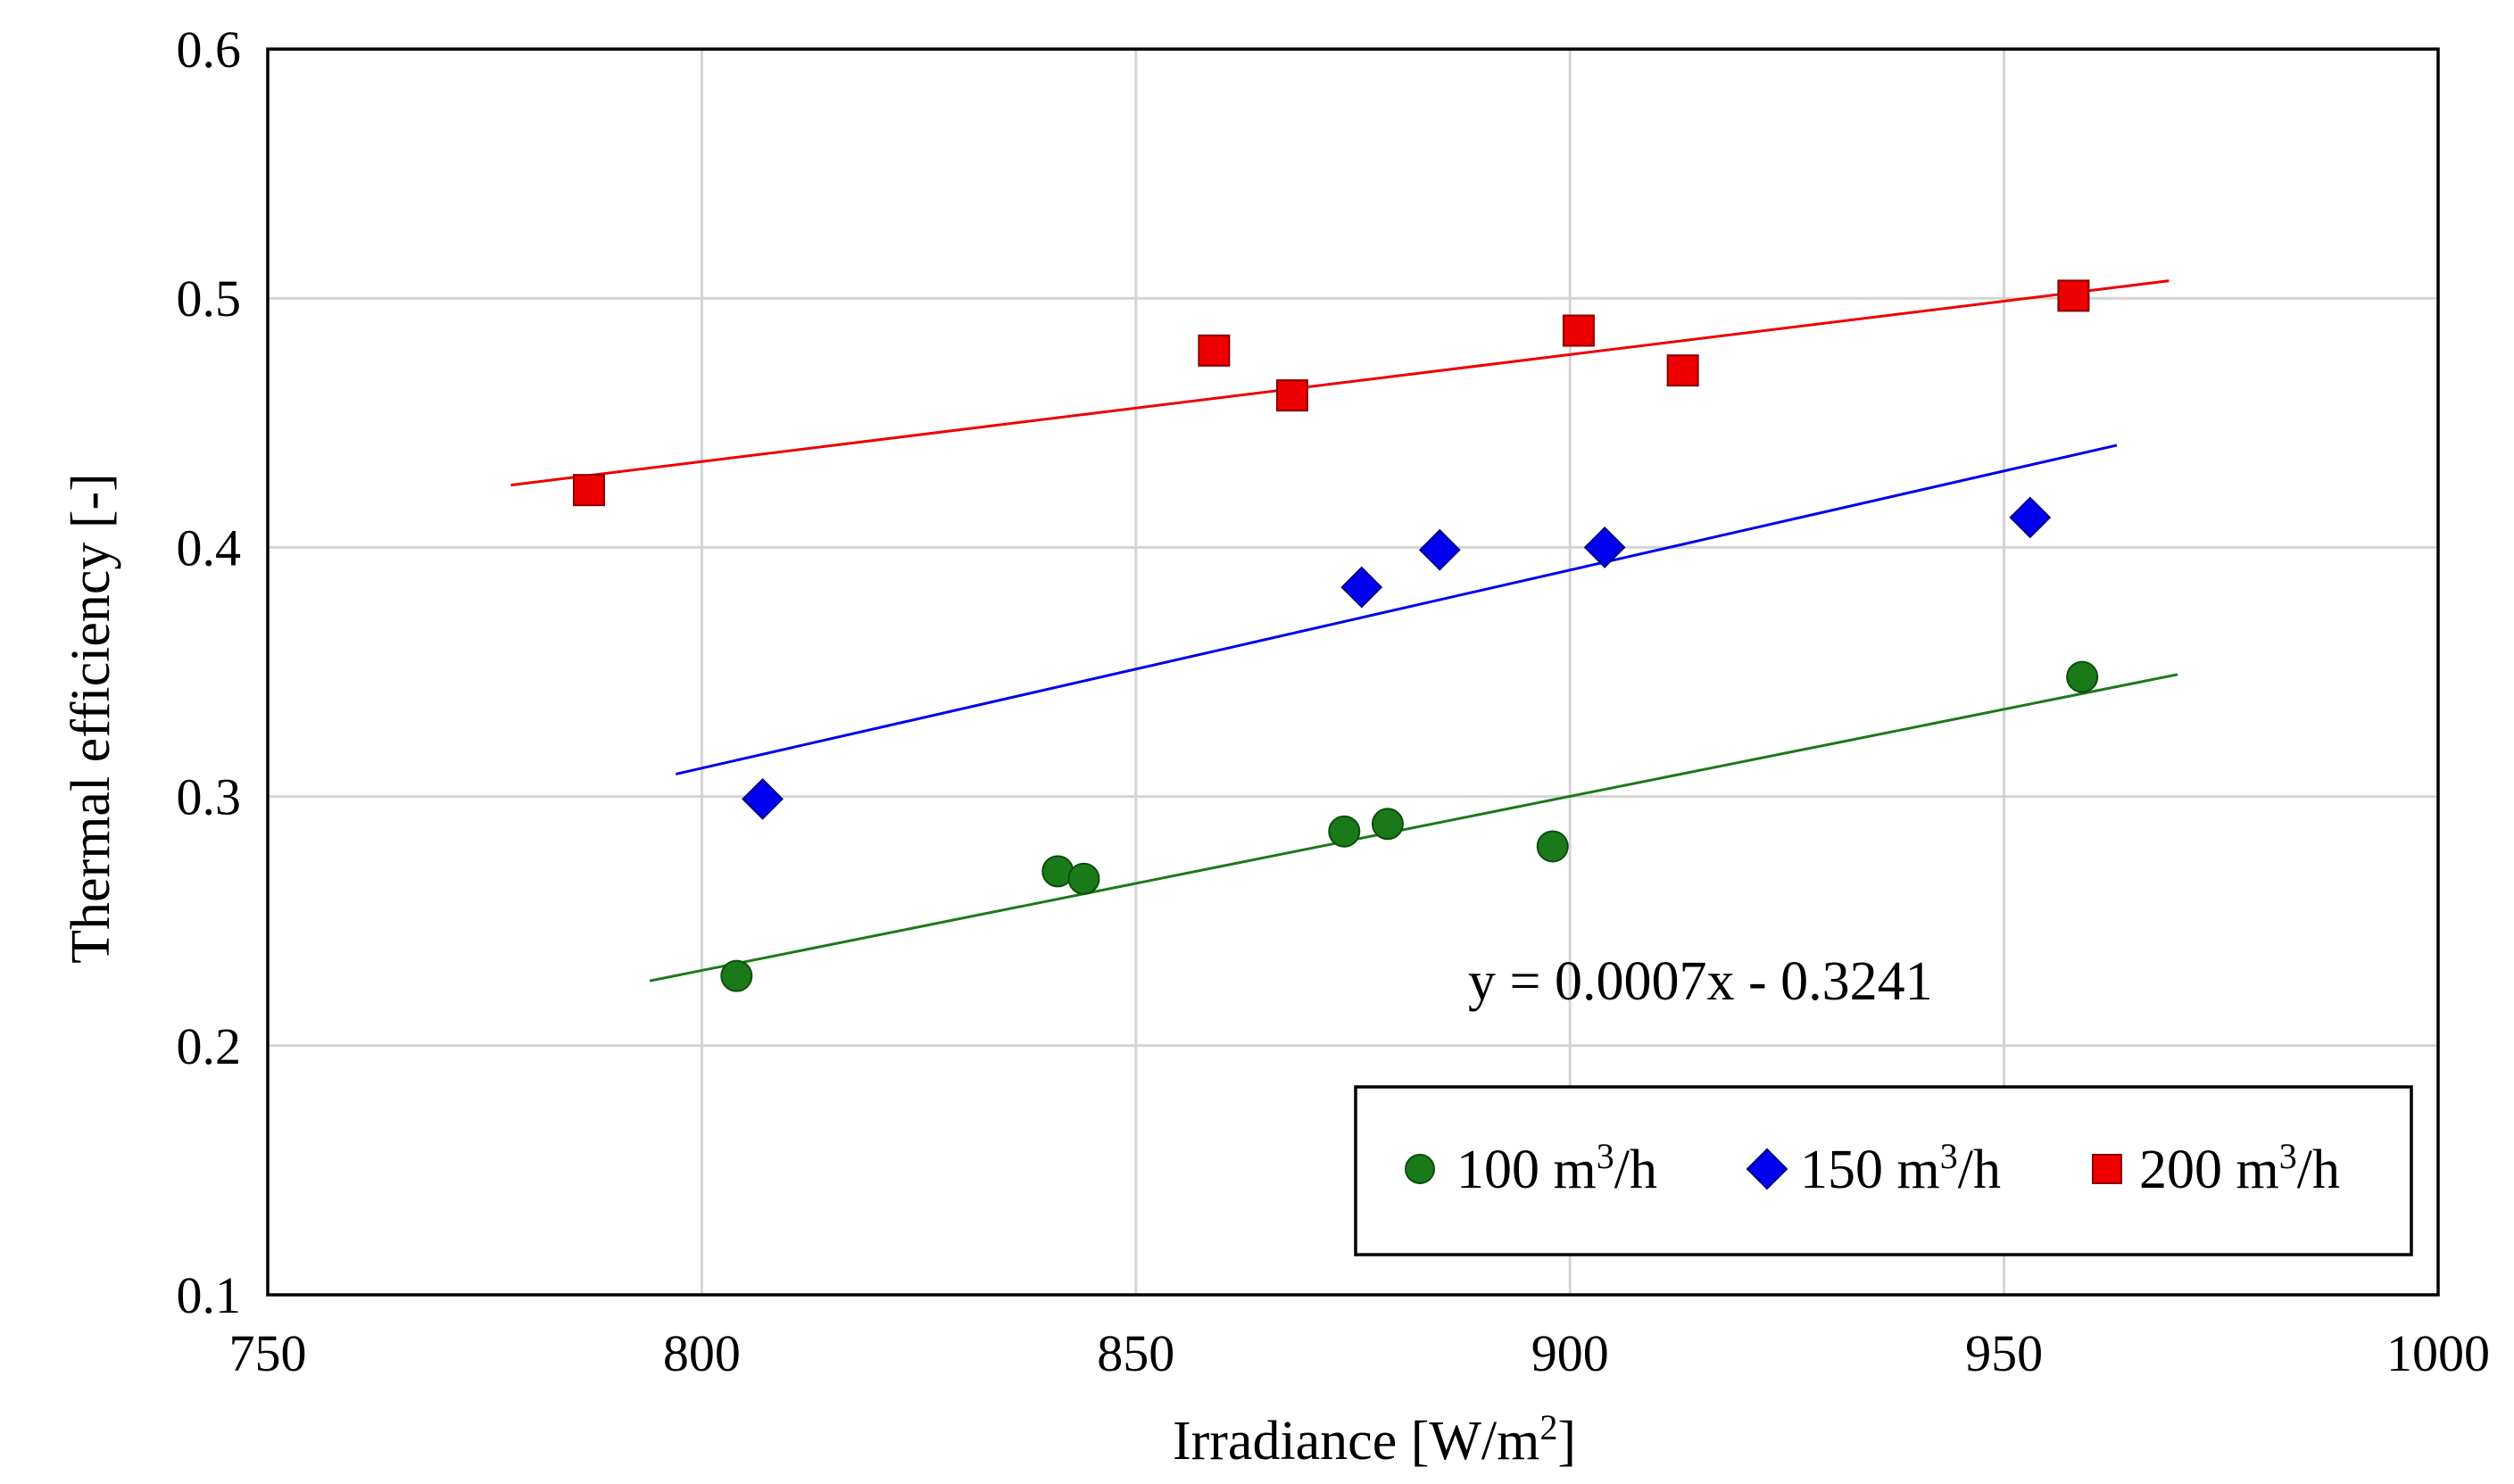 The image size is (2514, 1484). I want to click on y-tick-label: 0.3, so click(209, 797).